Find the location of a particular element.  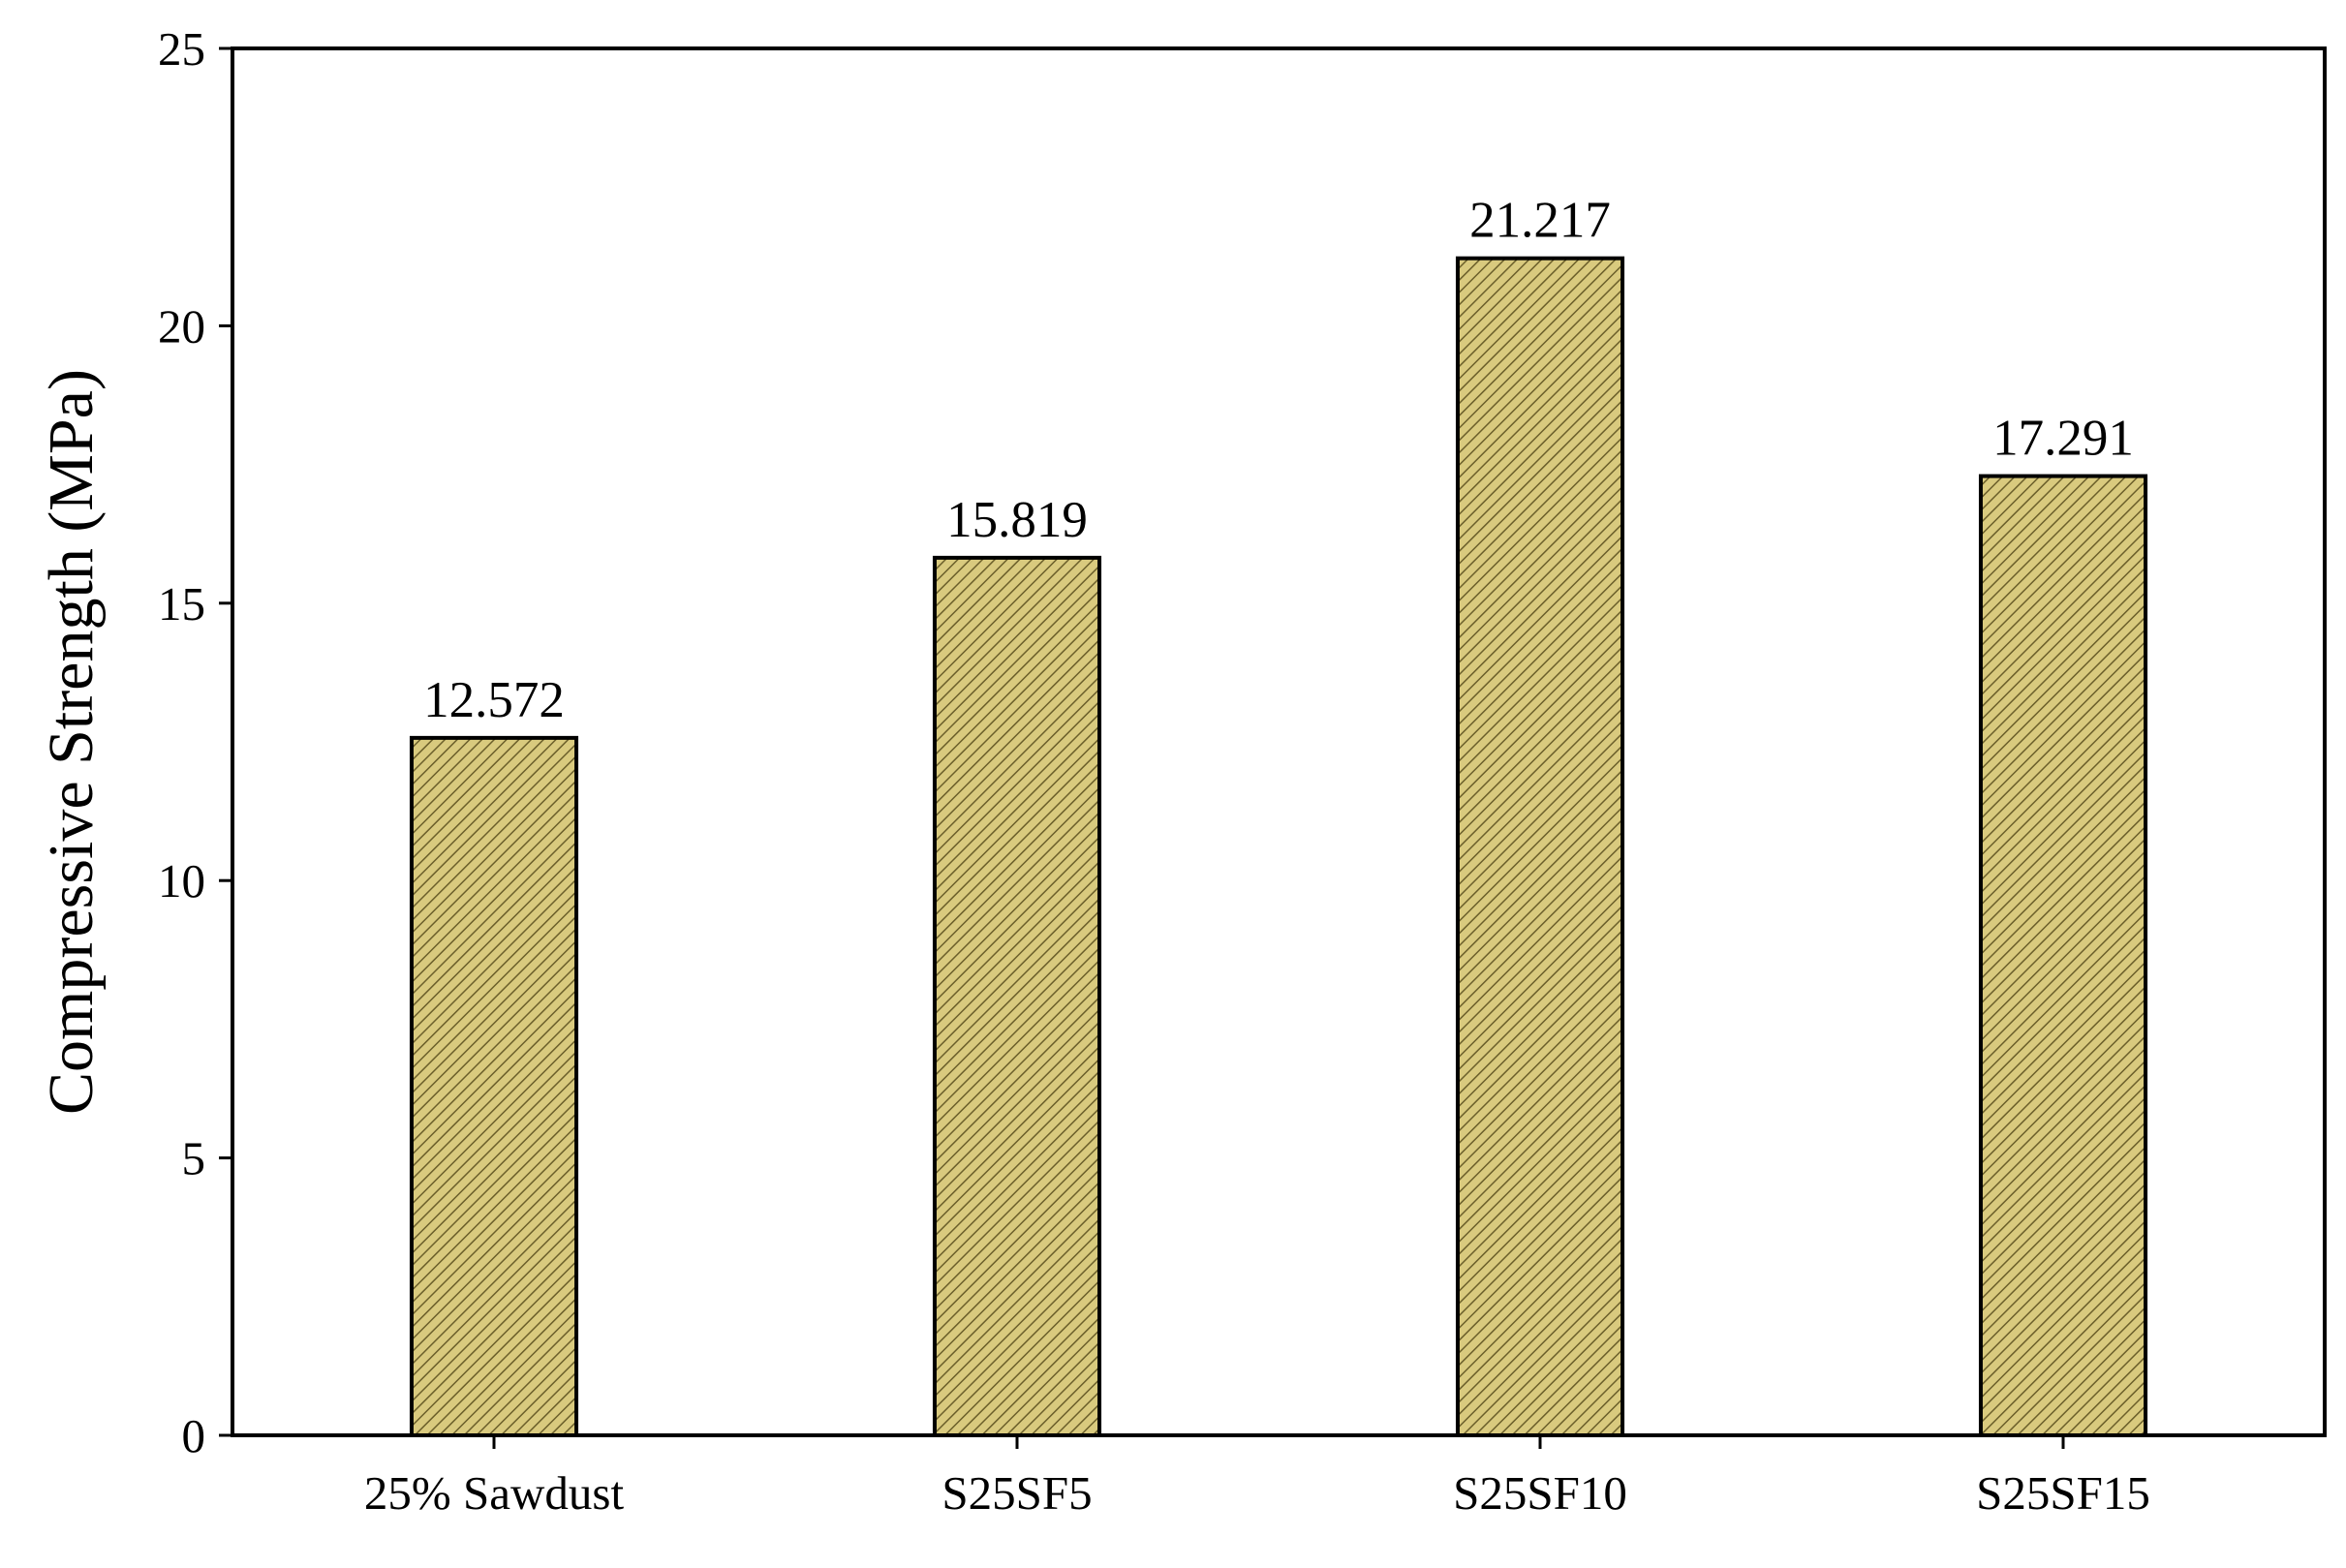

x-tick-label: S25SF15 is located at coordinates (2063, 1493).